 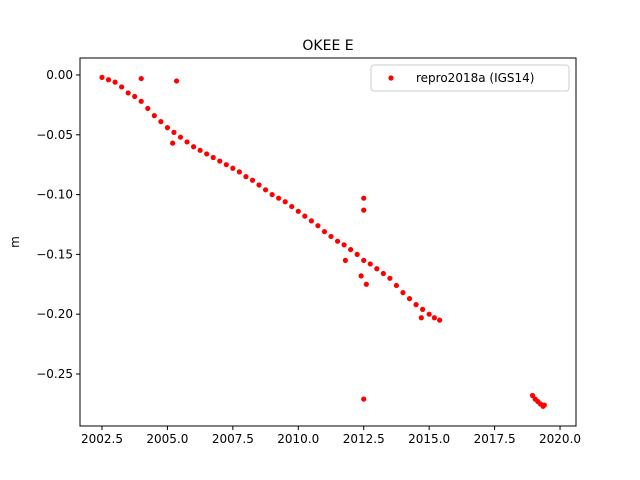 I want to click on x-tick-label: 2007.5, so click(x=233, y=439).